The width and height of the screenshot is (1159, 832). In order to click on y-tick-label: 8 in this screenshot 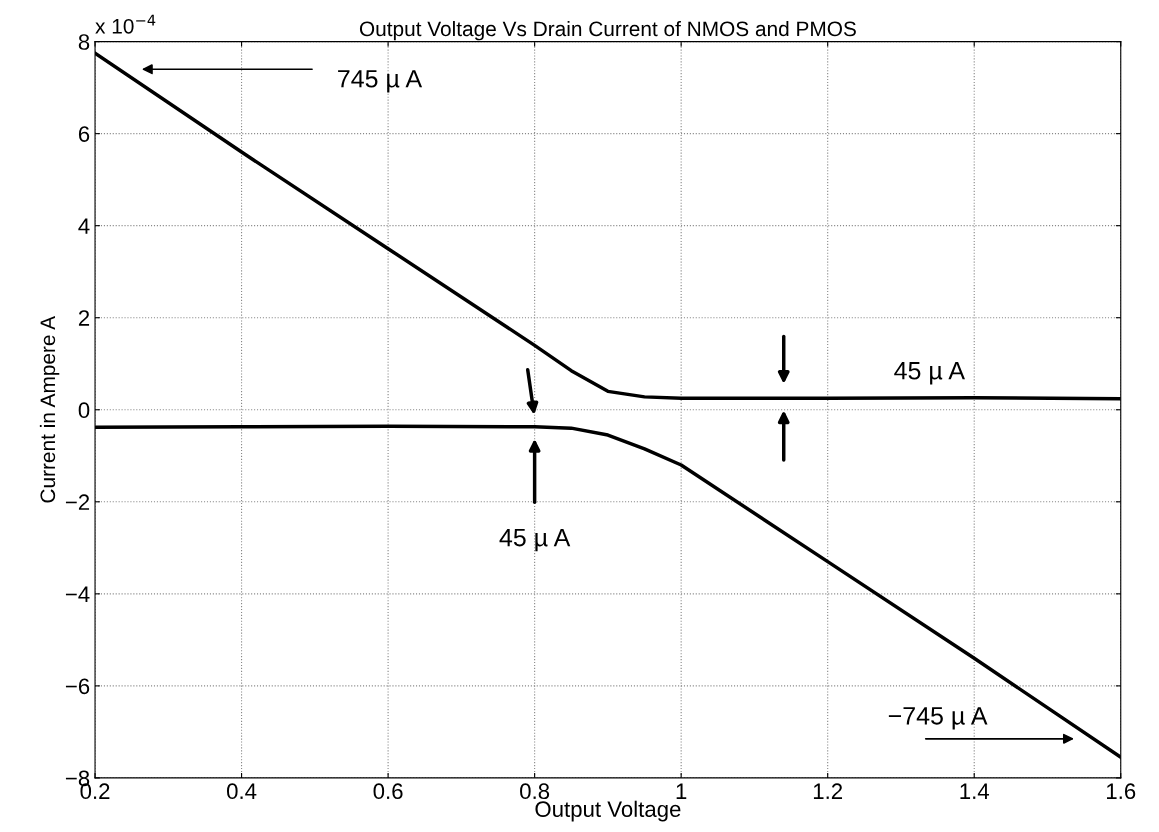, I will do `click(84, 42)`.